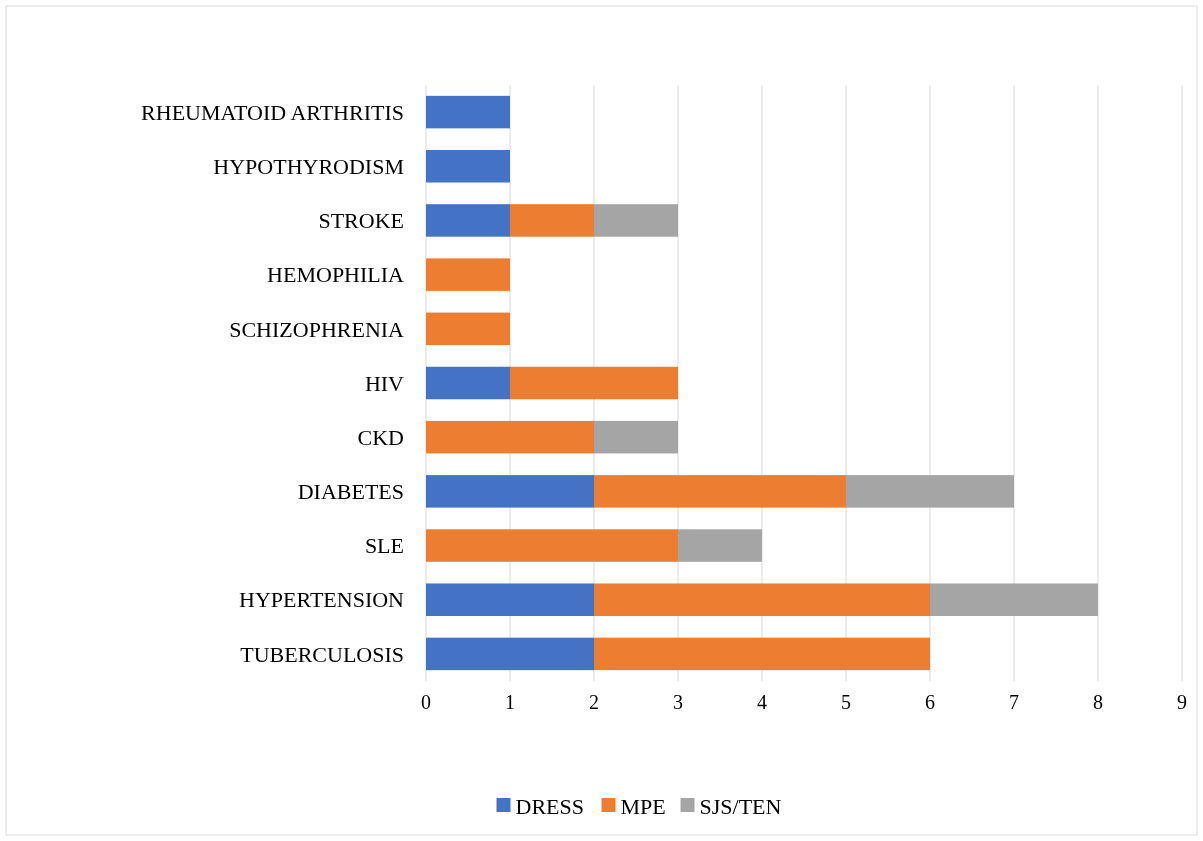 The image size is (1203, 841). Describe the element at coordinates (1014, 702) in the screenshot. I see `x-tick-label: 7` at that location.